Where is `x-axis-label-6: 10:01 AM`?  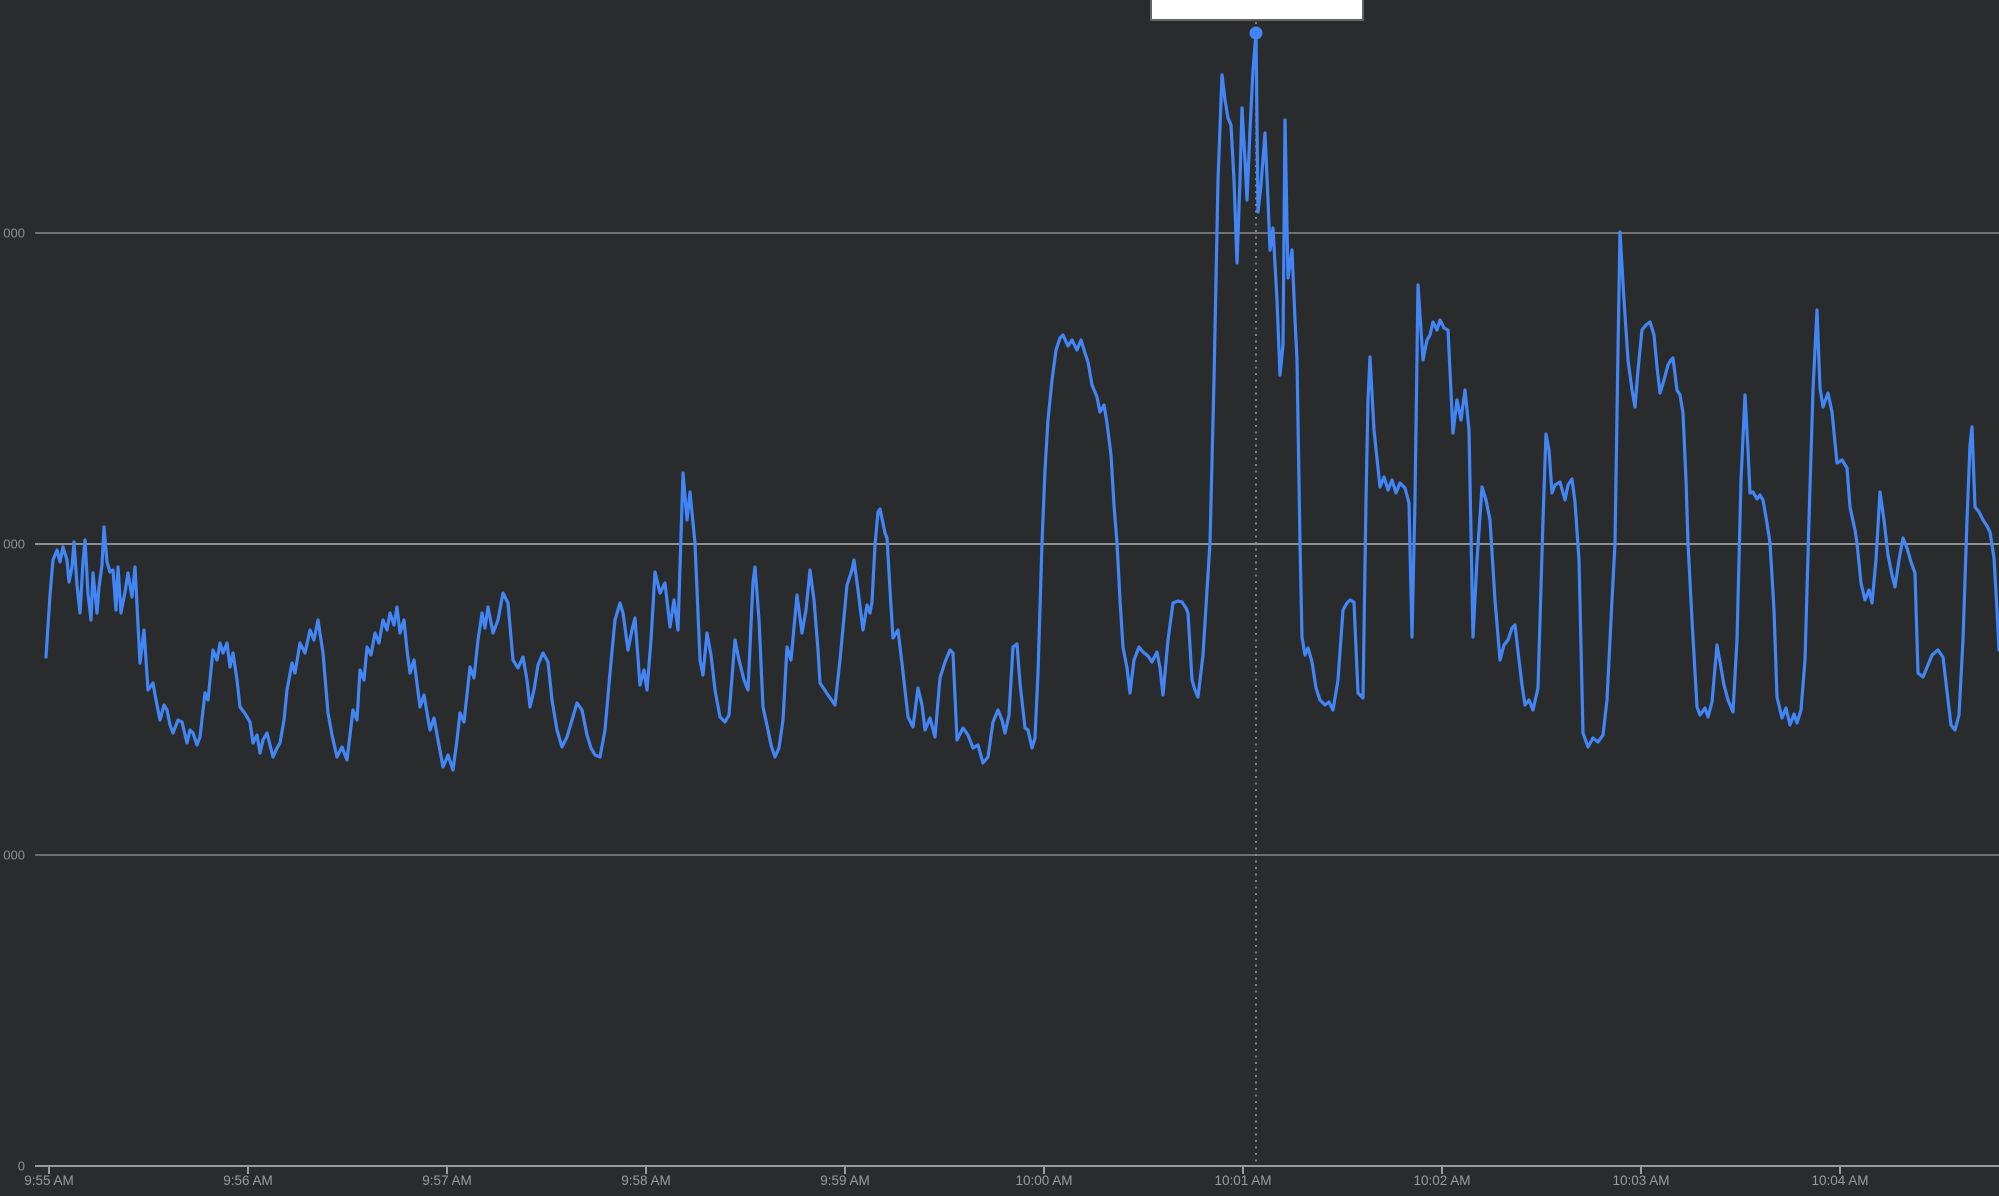
x-axis-label-6: 10:01 AM is located at coordinates (1242, 1180).